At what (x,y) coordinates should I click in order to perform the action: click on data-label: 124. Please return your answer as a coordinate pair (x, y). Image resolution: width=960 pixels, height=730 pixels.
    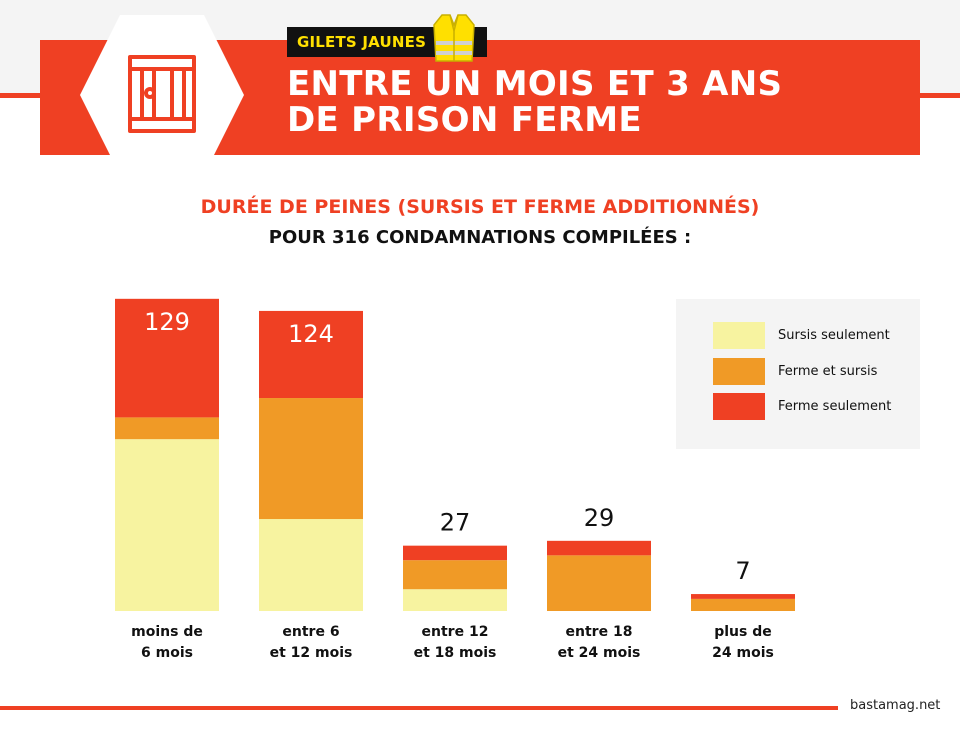
    Looking at the image, I should click on (311, 334).